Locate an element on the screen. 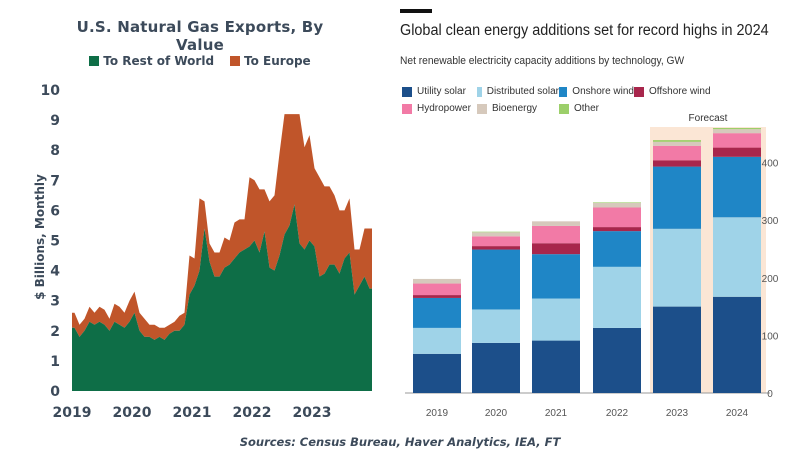 This screenshot has height=464, width=800. bar-segment-onshore-wind-2019 is located at coordinates (437, 312).